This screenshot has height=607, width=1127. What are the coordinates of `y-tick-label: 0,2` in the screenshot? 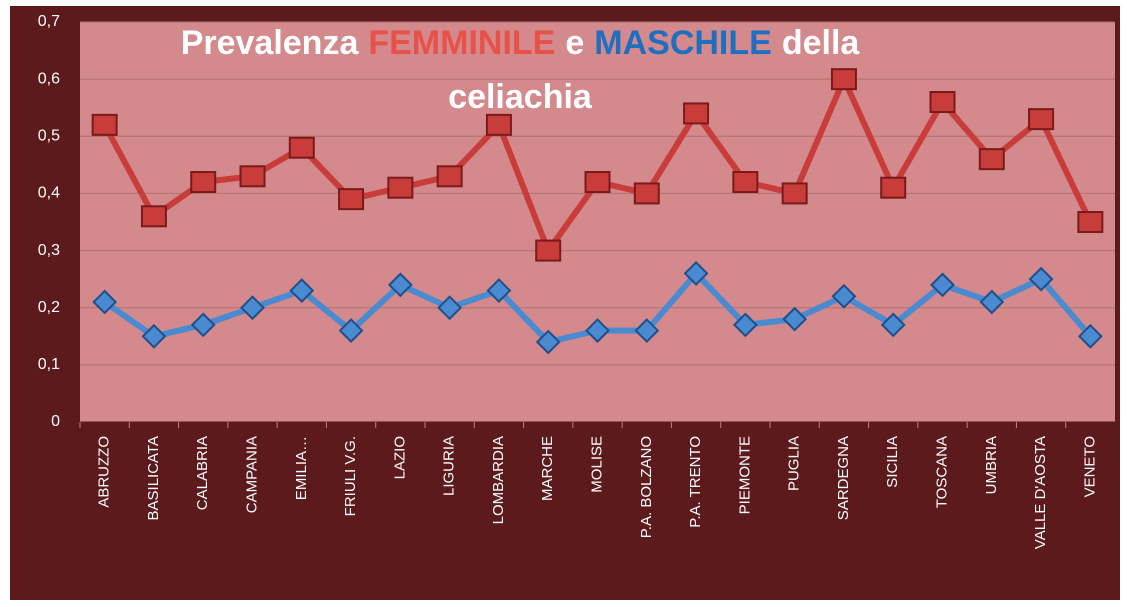 It's located at (49, 307).